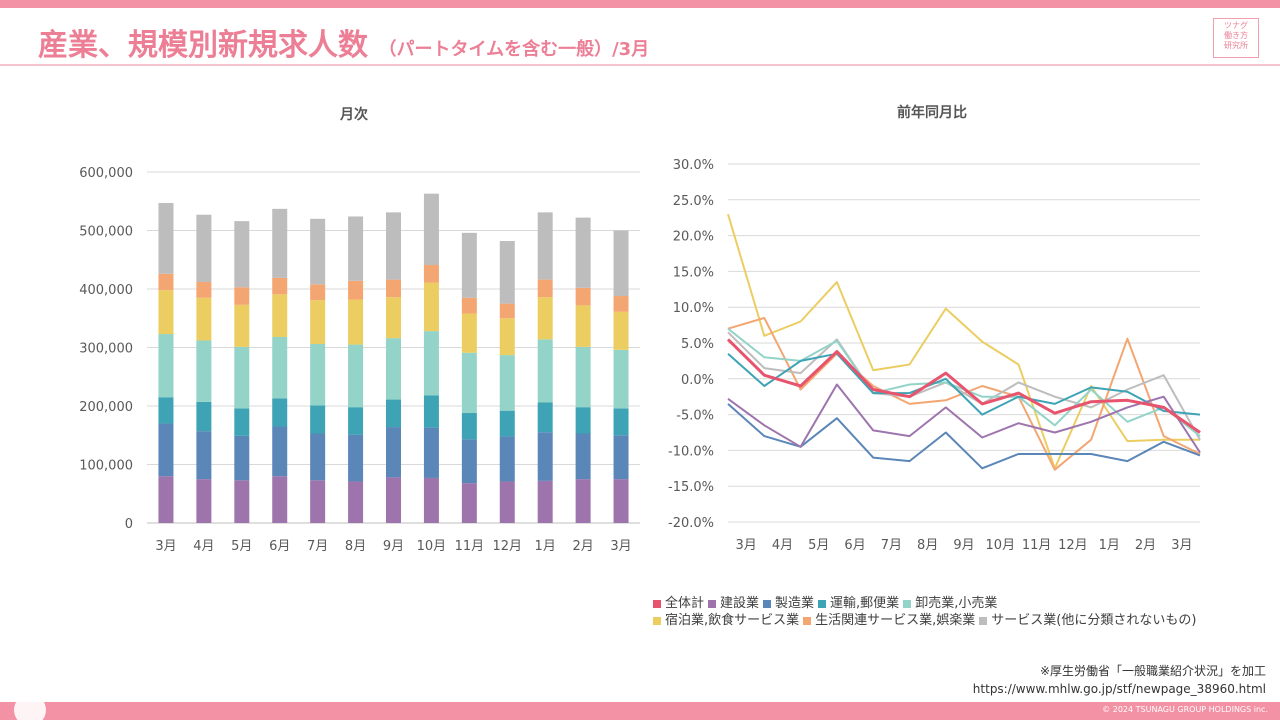 This screenshot has height=726, width=1280. I want to click on copyright: © 2024 TSUNAGU GROUP HOLDINGS inc., so click(1185, 709).